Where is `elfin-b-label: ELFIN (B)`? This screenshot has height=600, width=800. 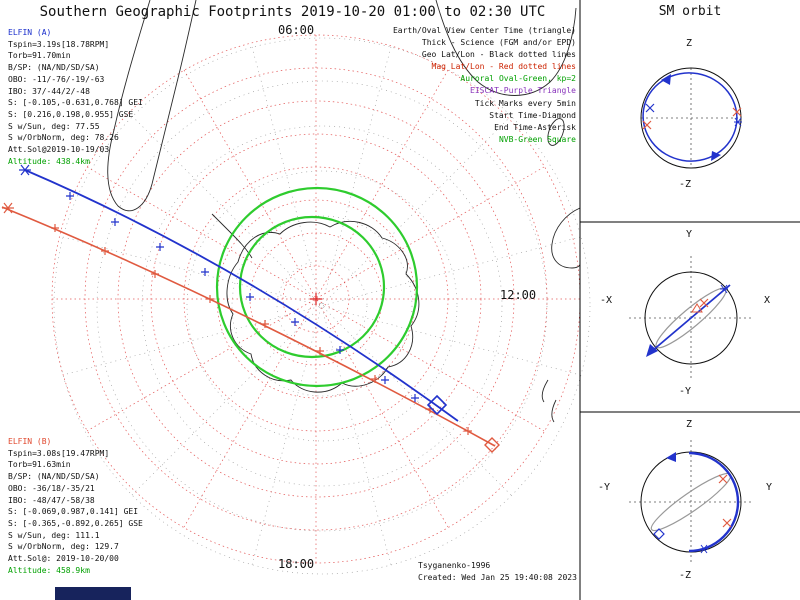
elfin-b-label: ELFIN (B) is located at coordinates (30, 441).